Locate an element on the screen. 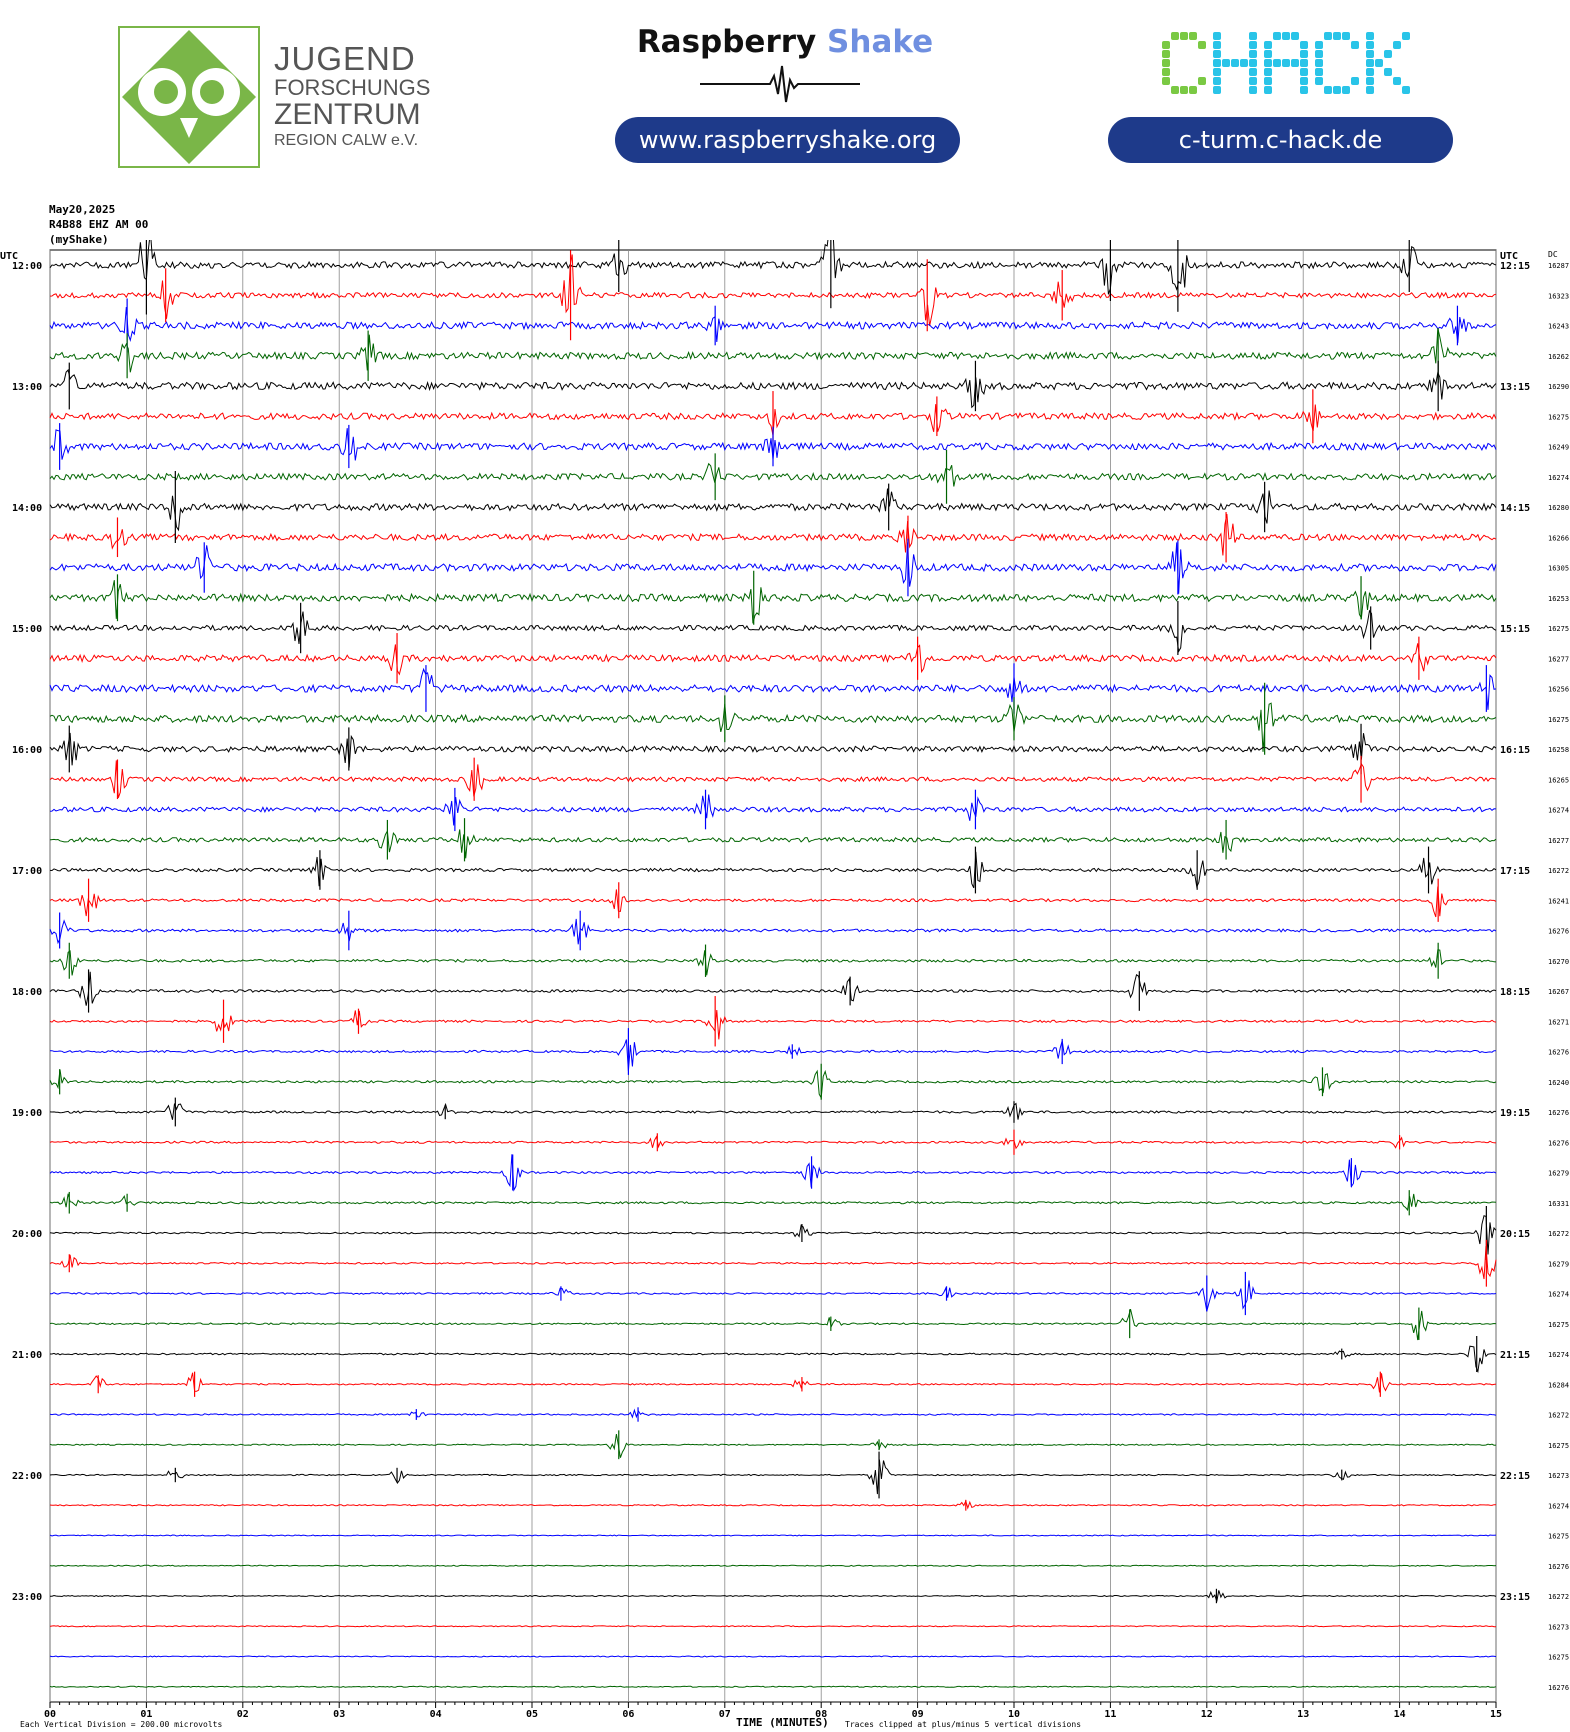 The image size is (1570, 1732). row-label-right: 14:15 is located at coordinates (1515, 508).